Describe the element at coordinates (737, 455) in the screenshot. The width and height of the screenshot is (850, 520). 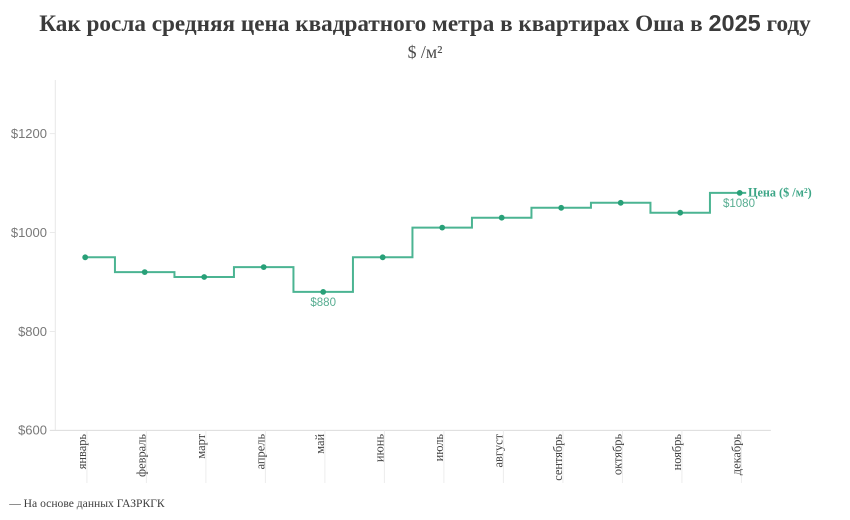
I see `svg-text: декабрь` at that location.